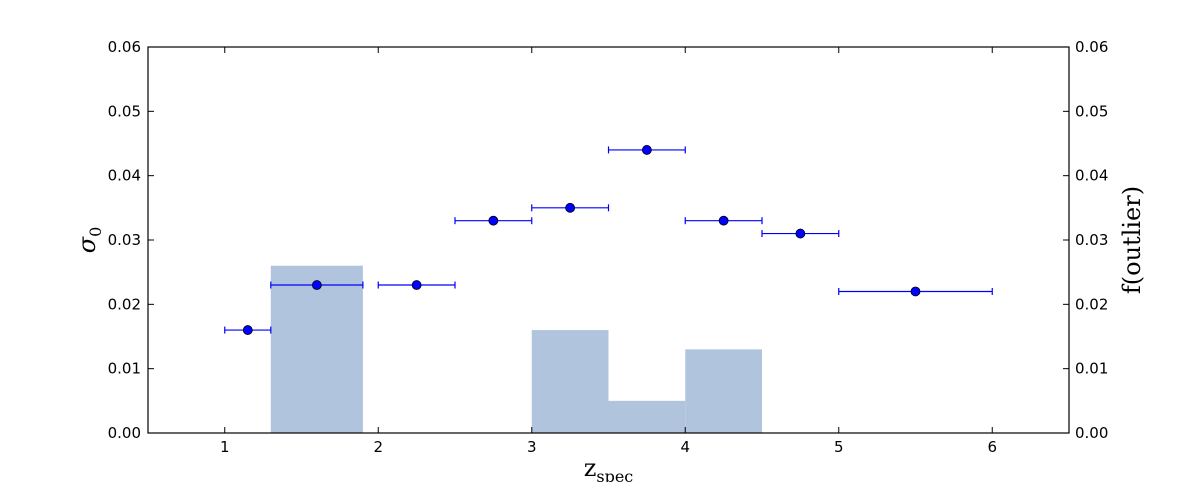 This screenshot has width=1187, height=482. Describe the element at coordinates (590, 468) in the screenshot. I see `x-axis-label-main: z` at that location.